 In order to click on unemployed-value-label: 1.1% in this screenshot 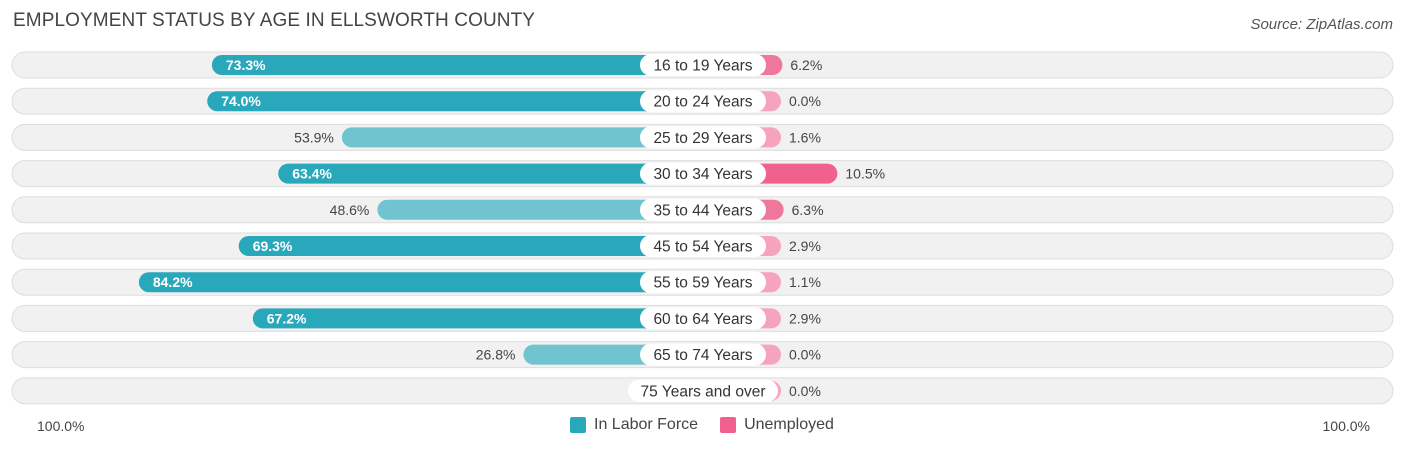, I will do `click(805, 282)`.